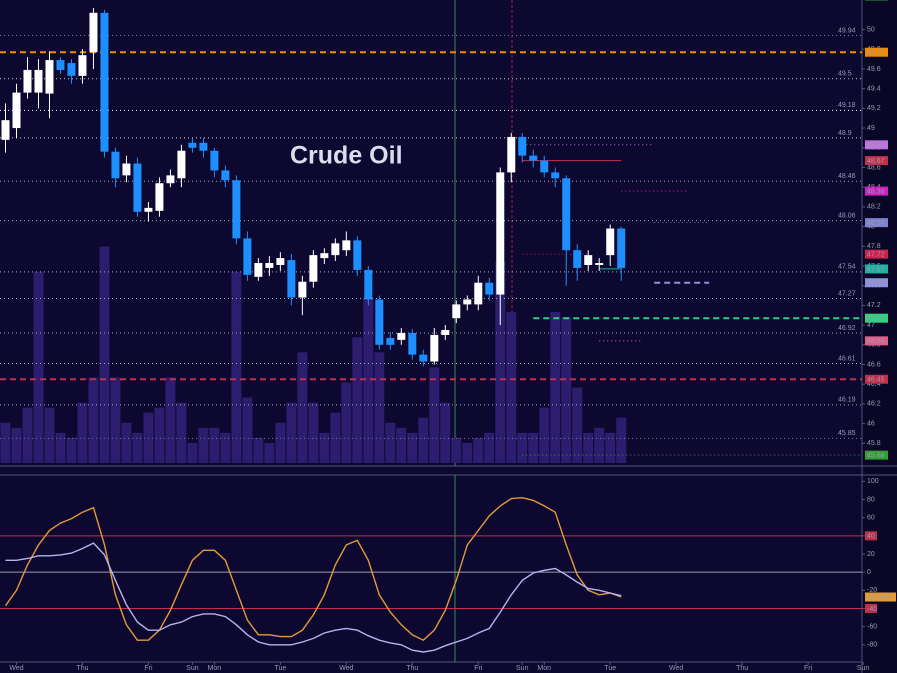 The height and width of the screenshot is (673, 897). What do you see at coordinates (313, 597) in the screenshot?
I see `oscillator-line` at bounding box center [313, 597].